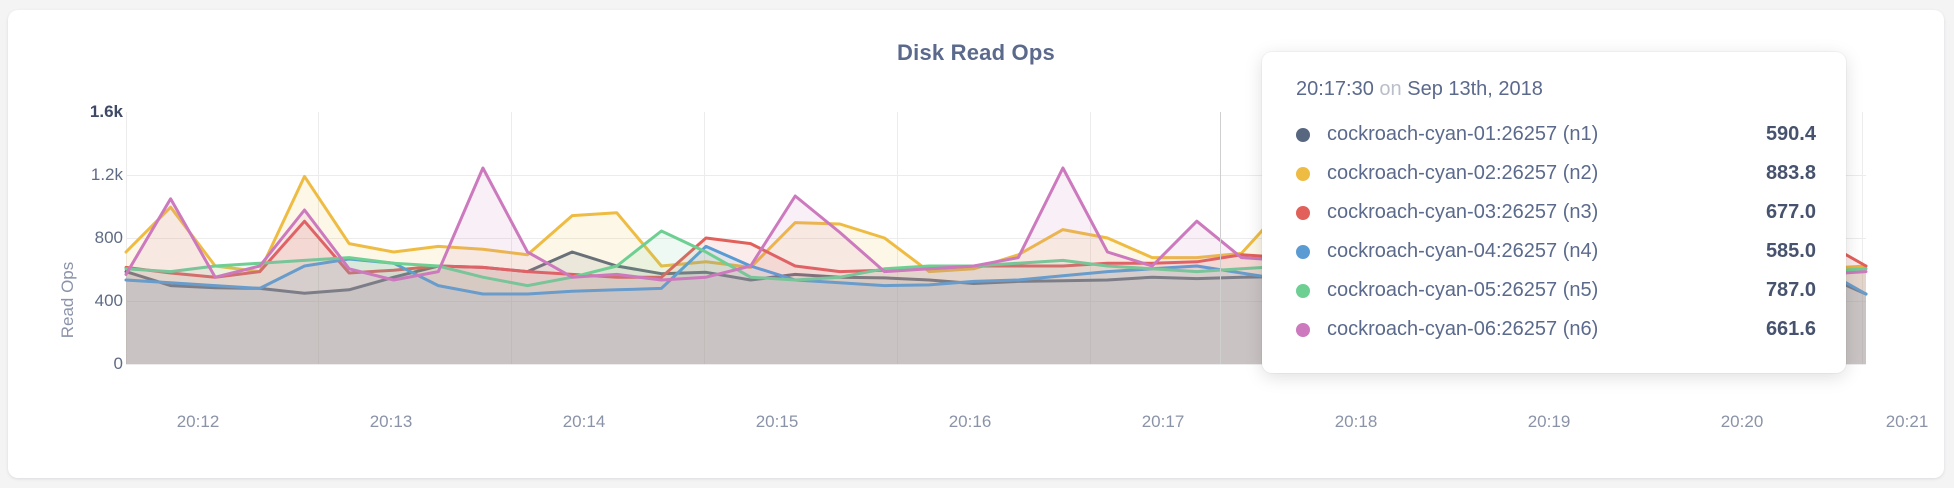 The width and height of the screenshot is (1954, 488). I want to click on tooltip-time: 20:17:30, so click(1335, 89).